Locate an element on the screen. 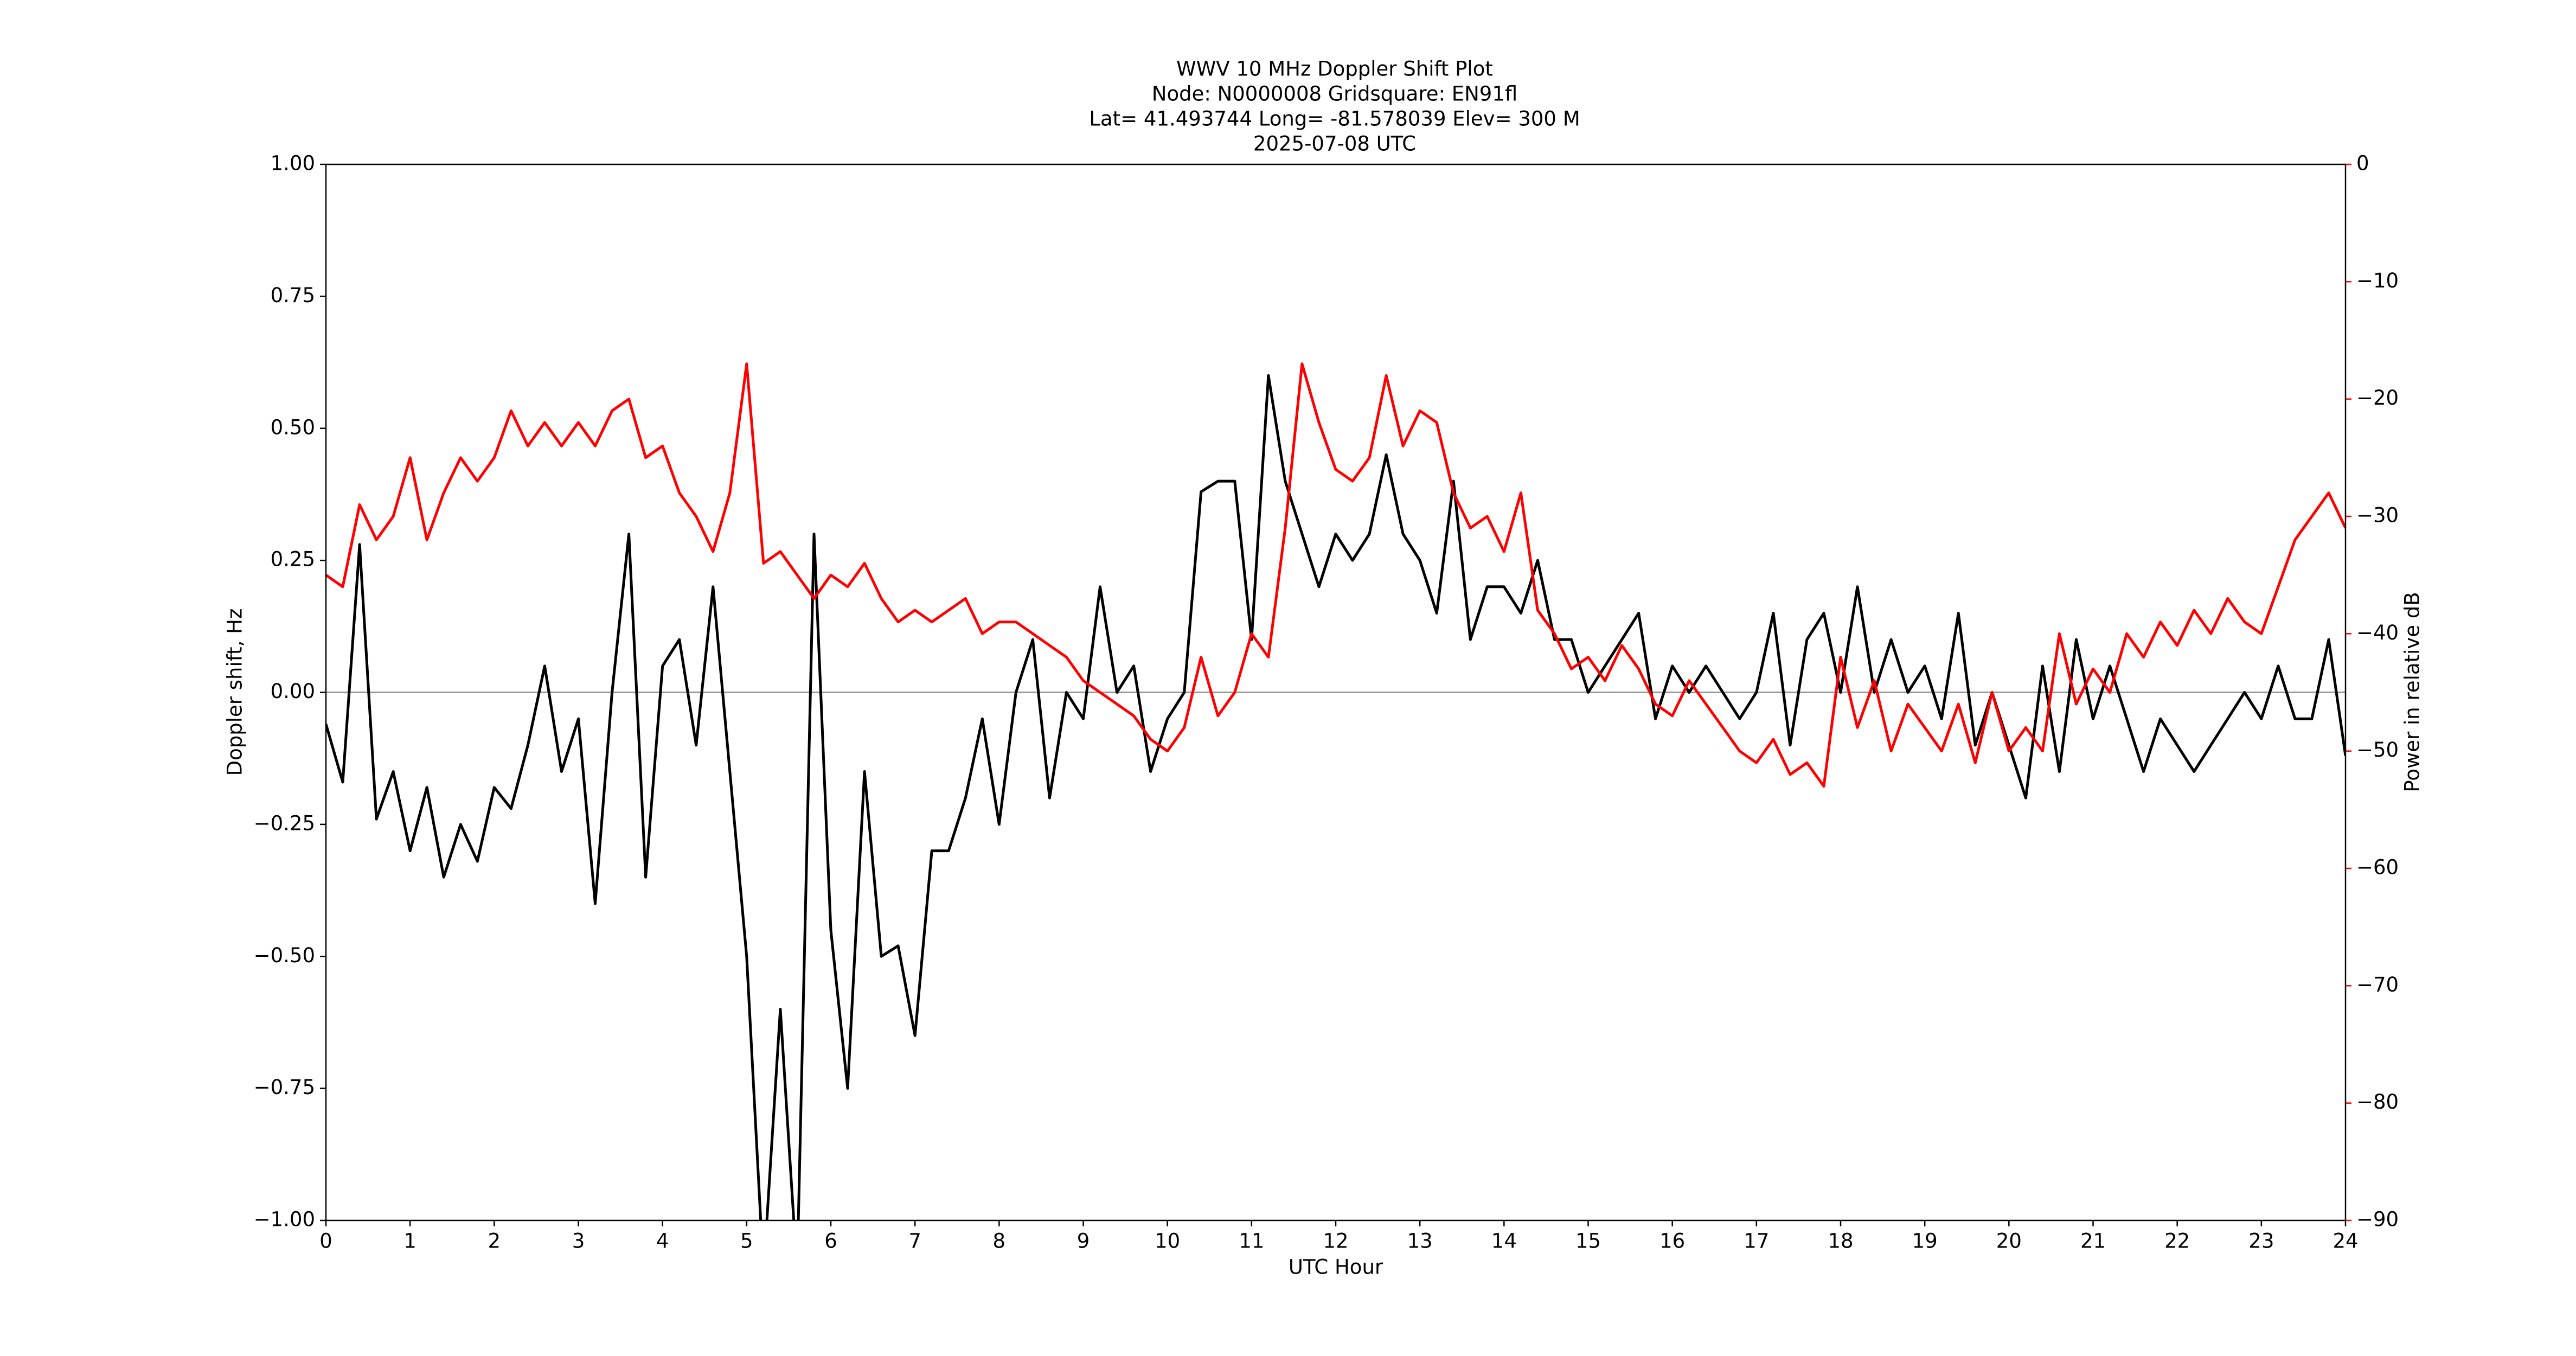 Image resolution: width=2576 pixels, height=1356 pixels. x-tick-label: 3 is located at coordinates (578, 1241).